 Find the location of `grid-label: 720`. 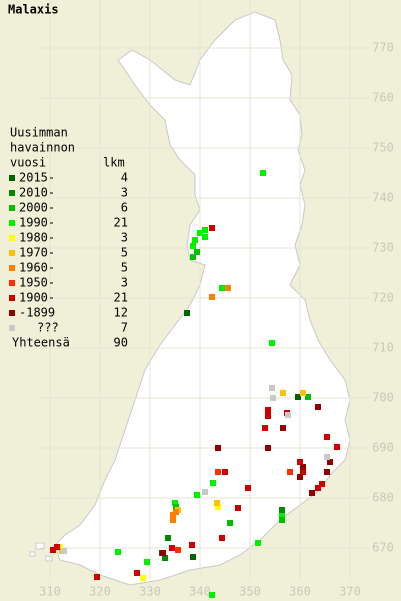

grid-label: 720 is located at coordinates (383, 298).